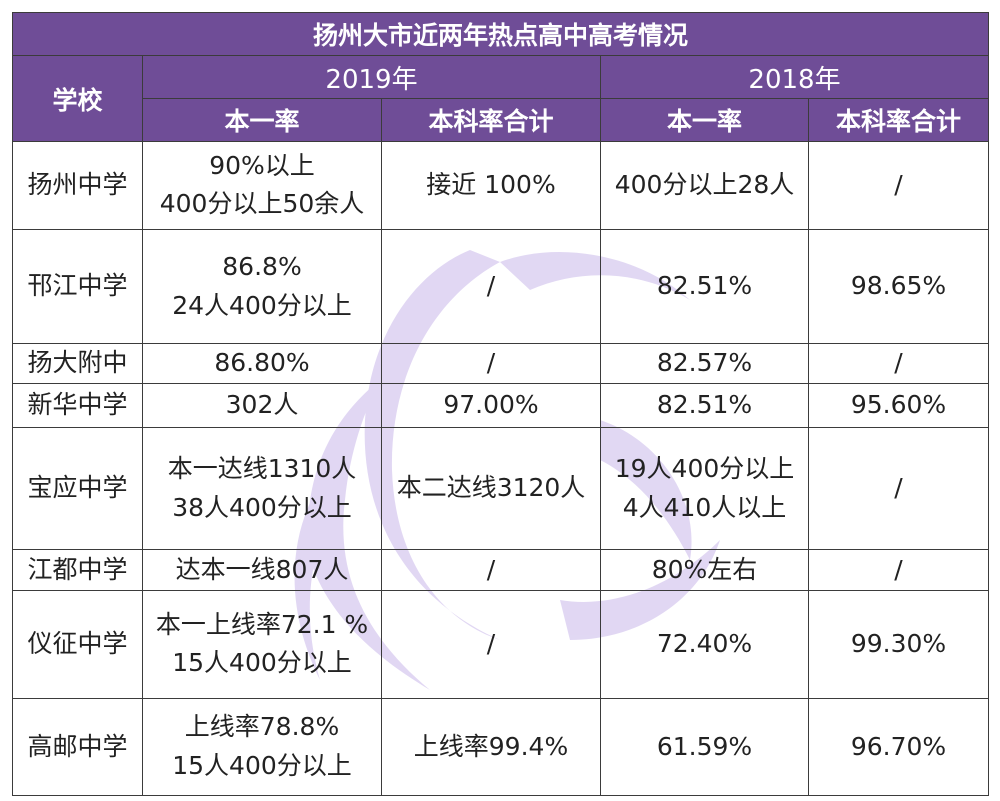 This screenshot has width=1000, height=801. I want to click on cell-text: 97.00%, so click(491, 405).